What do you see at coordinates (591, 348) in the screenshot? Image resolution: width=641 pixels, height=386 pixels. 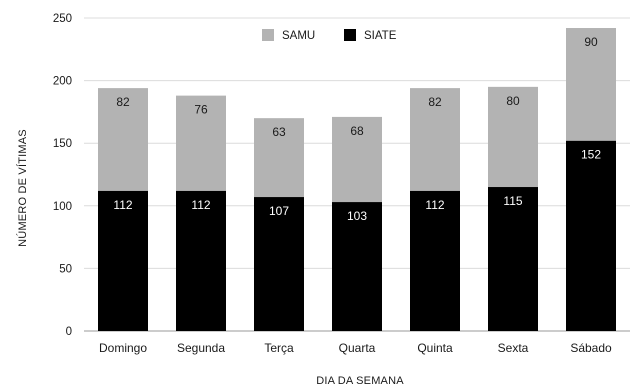 I see `x-tick-label: Sábado` at bounding box center [591, 348].